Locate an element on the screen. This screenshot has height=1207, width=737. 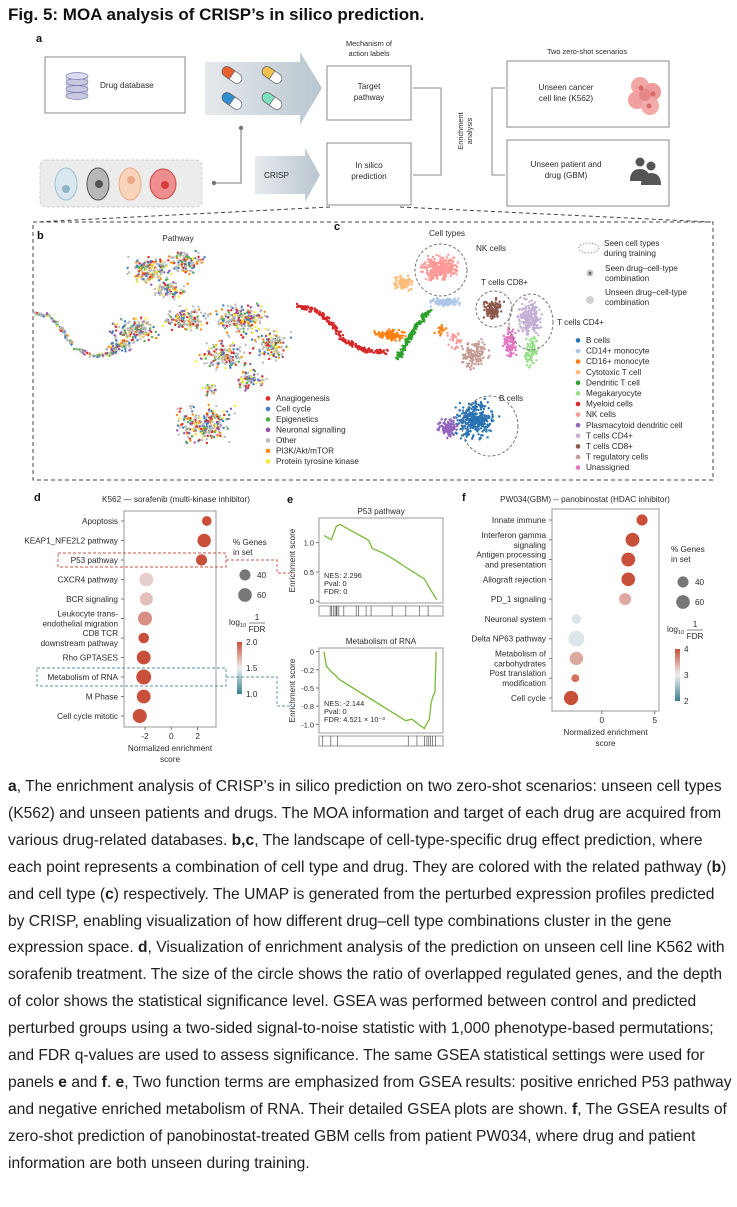
gsea-stat: Pval: 0 is located at coordinates (335, 711).